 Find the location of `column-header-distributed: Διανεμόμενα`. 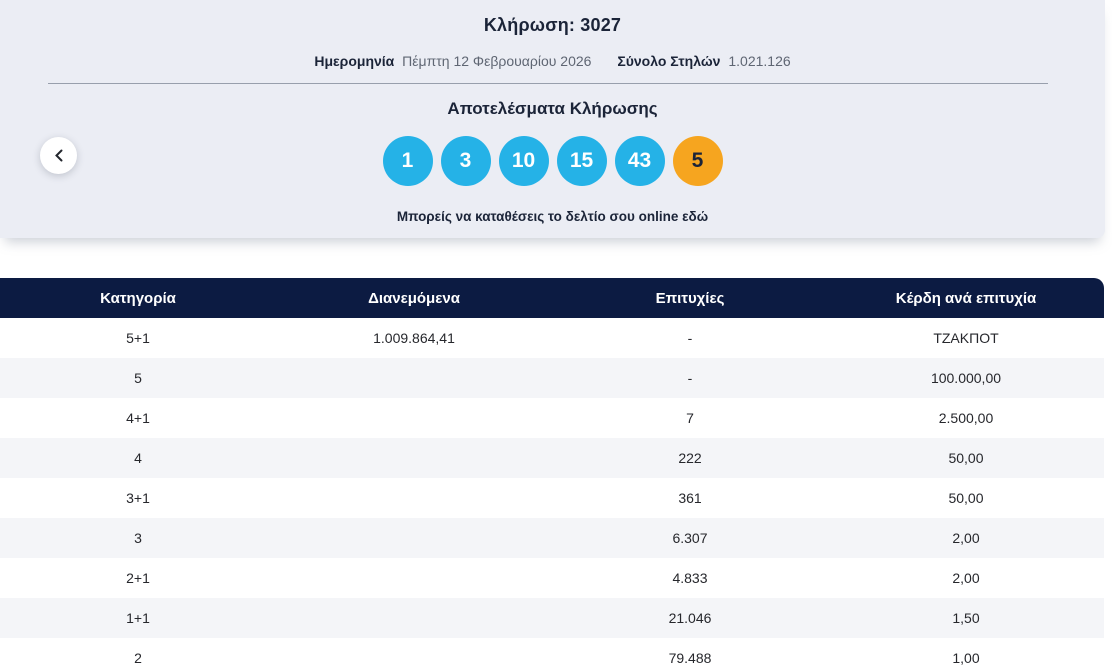

column-header-distributed: Διανεμόμενα is located at coordinates (414, 298).